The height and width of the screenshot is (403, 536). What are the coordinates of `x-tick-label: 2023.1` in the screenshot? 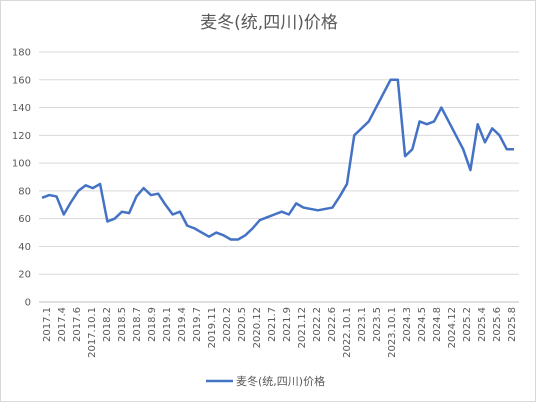 It's located at (362, 324).